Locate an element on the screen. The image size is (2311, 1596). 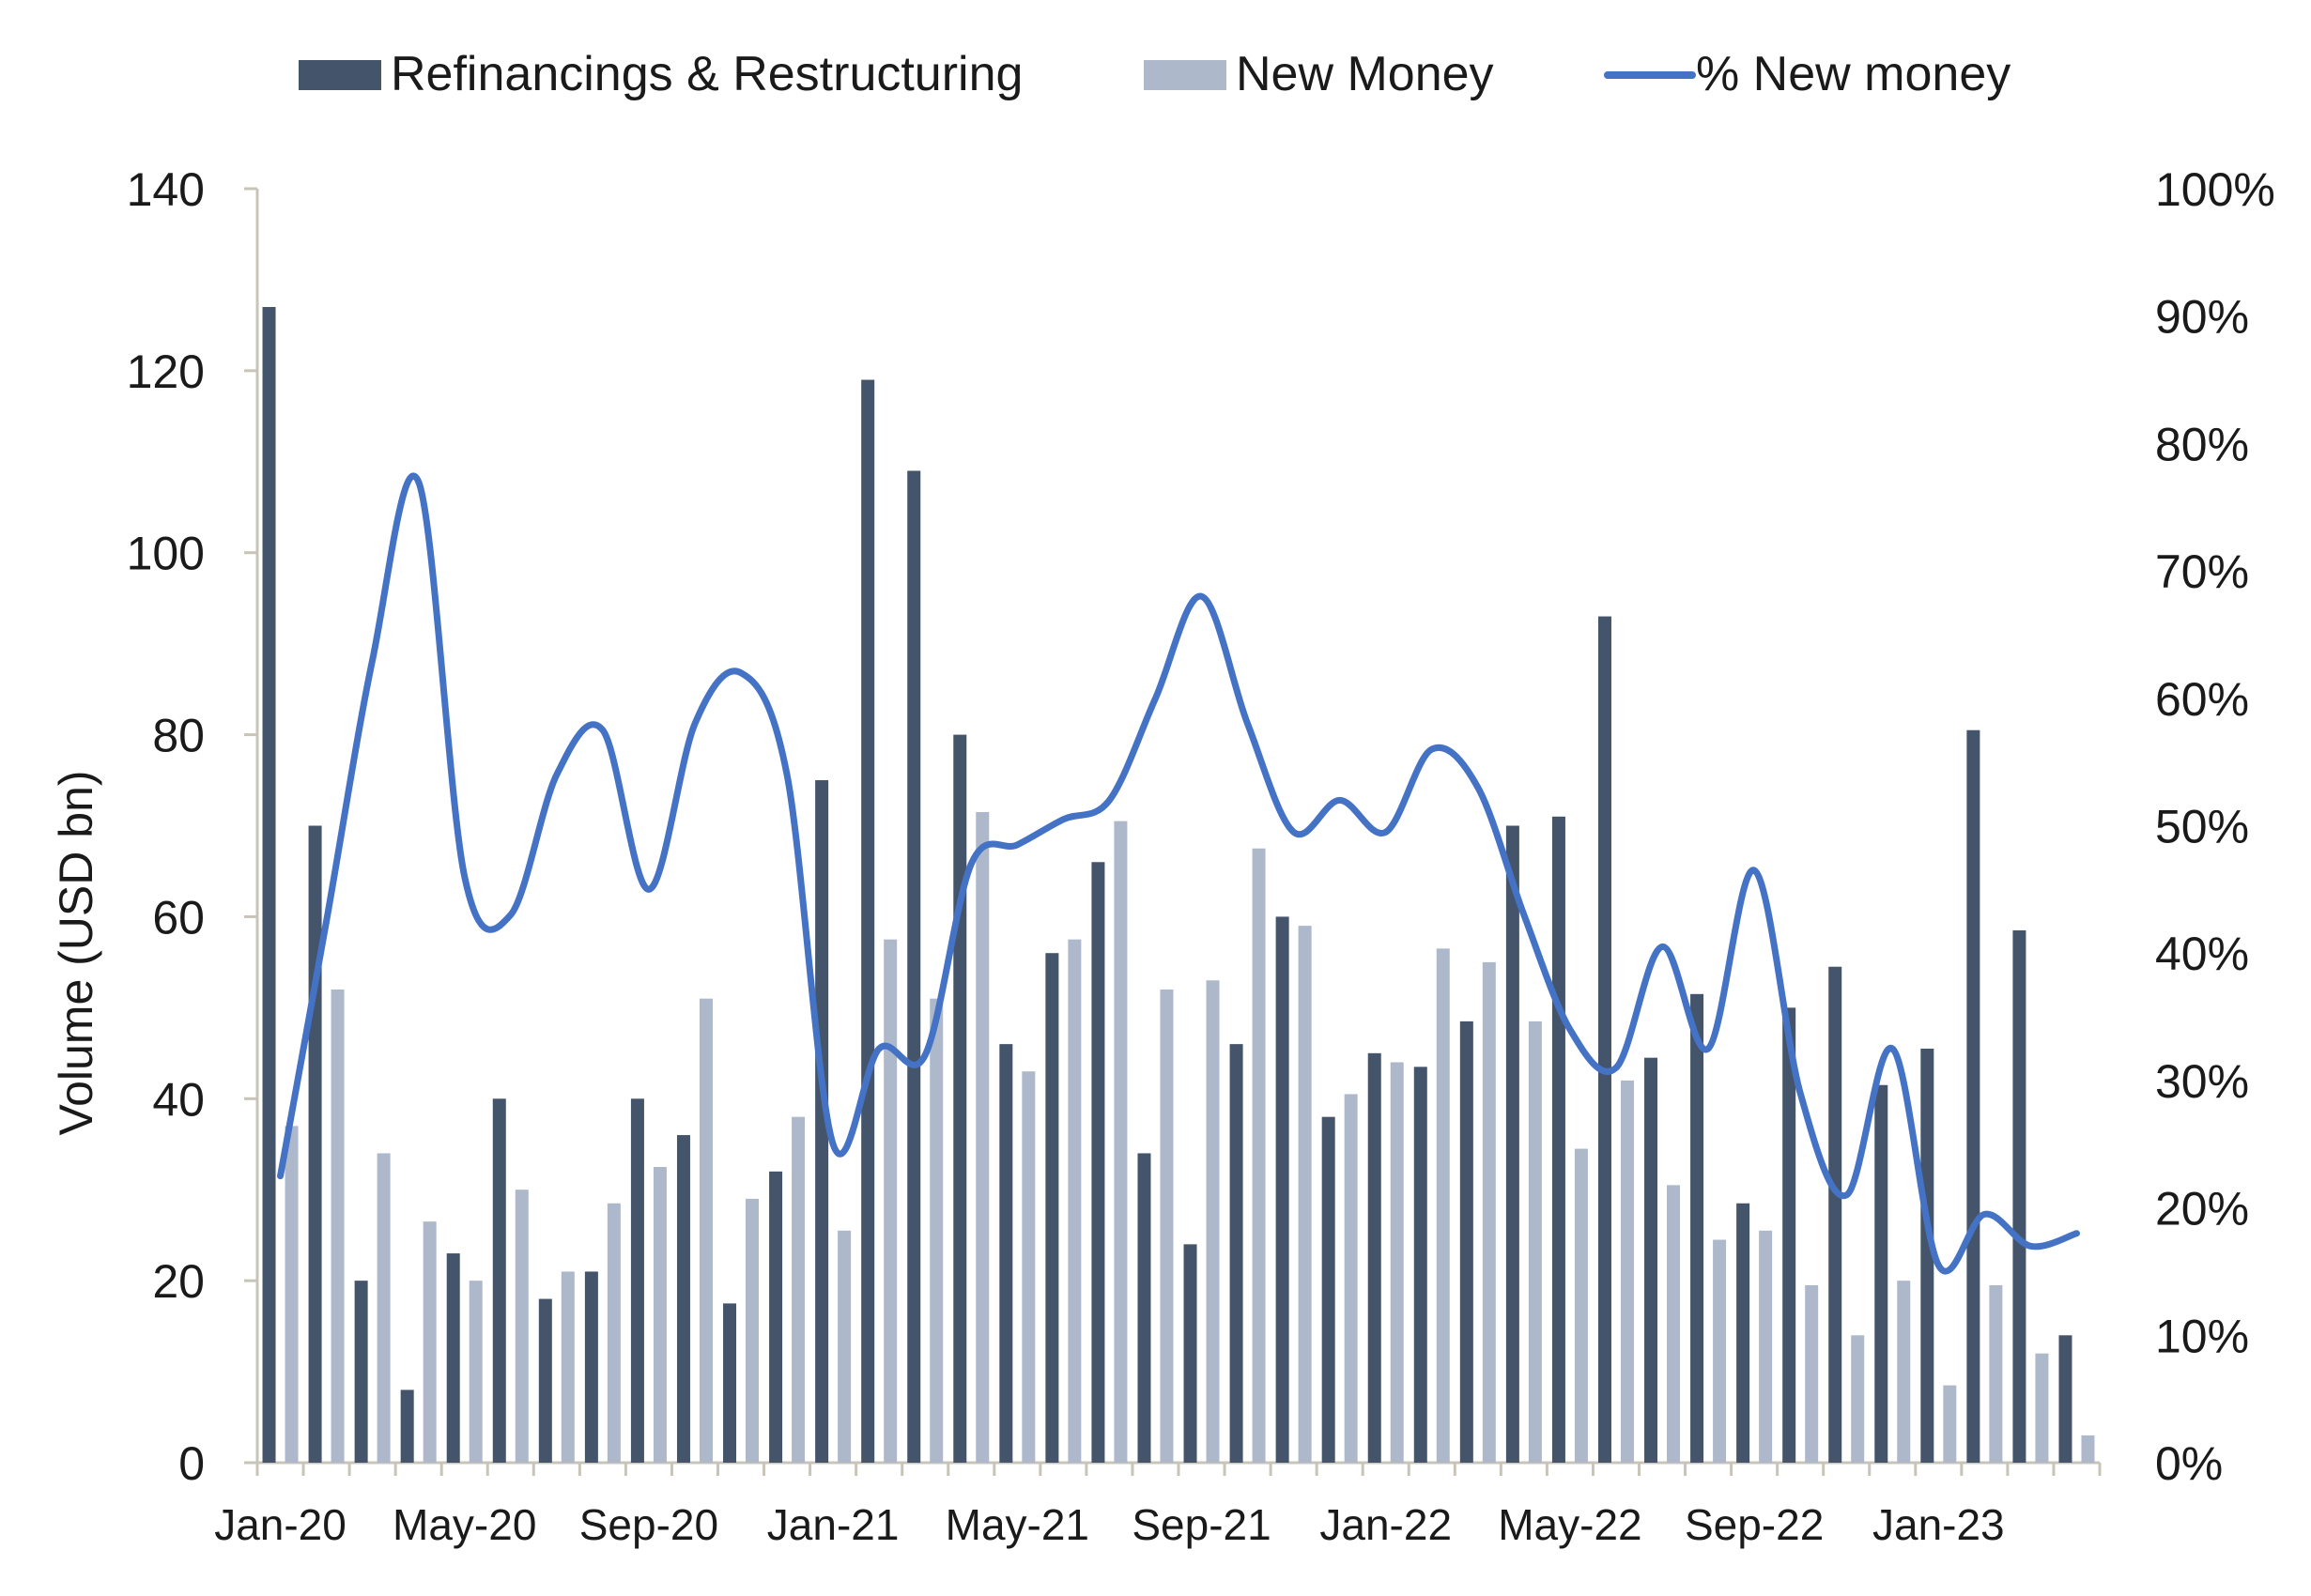
y2-tick-label: 80% is located at coordinates (2202, 444).